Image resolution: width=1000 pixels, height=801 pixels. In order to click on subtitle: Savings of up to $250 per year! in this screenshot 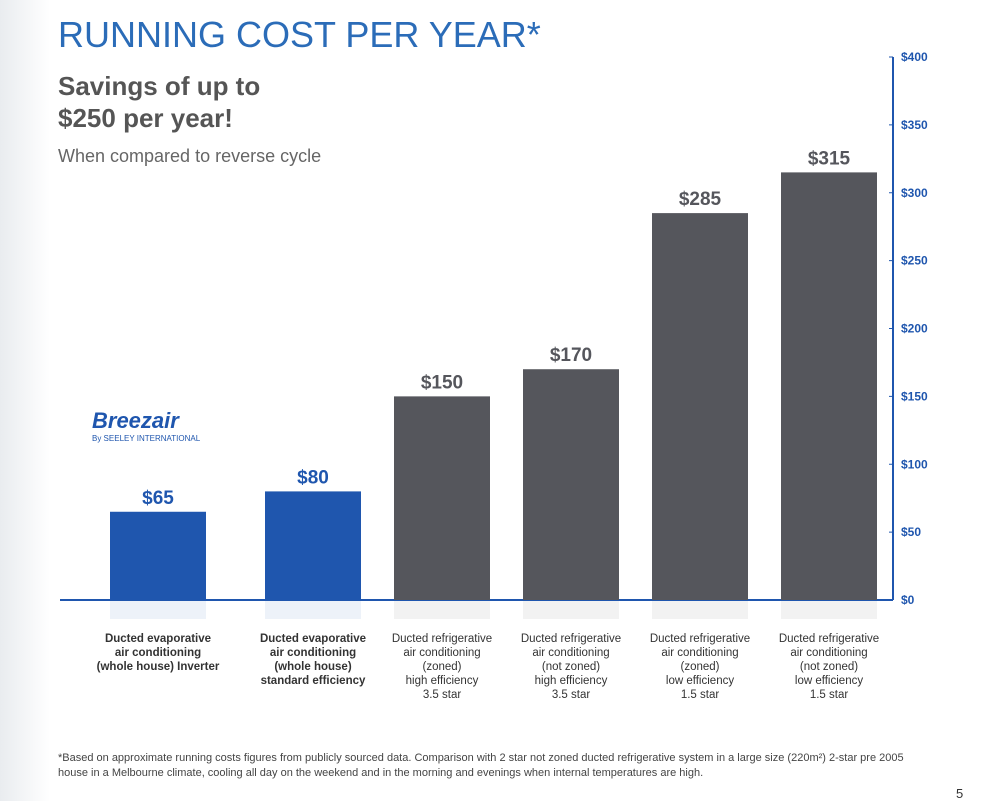, I will do `click(159, 102)`.